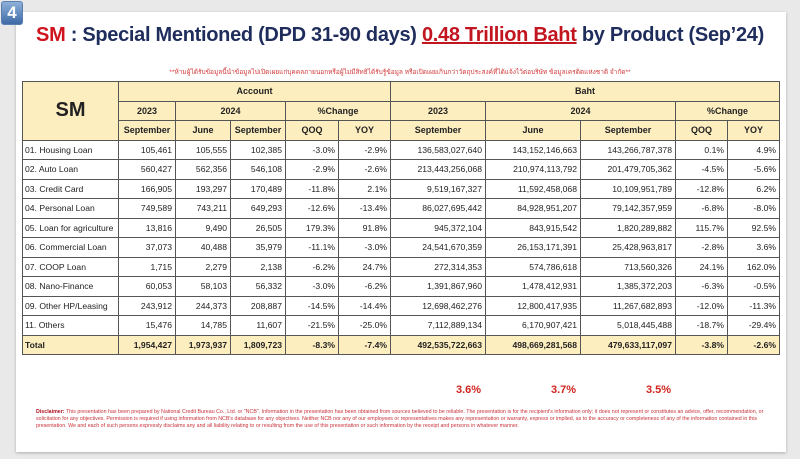 Image resolution: width=800 pixels, height=459 pixels. Describe the element at coordinates (753, 169) in the screenshot. I see `cell-value: -5.6%` at that location.